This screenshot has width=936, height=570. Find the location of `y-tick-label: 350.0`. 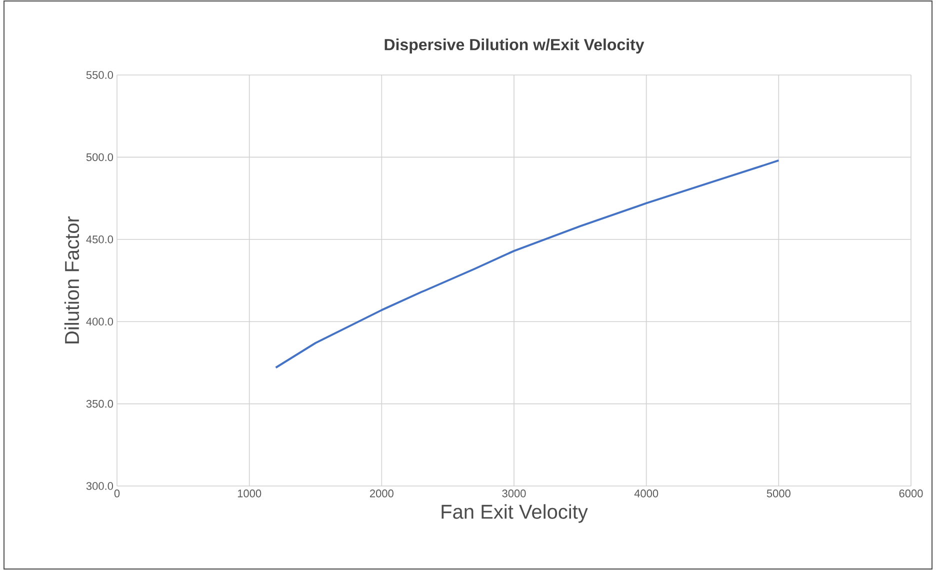

y-tick-label: 350.0 is located at coordinates (100, 404).